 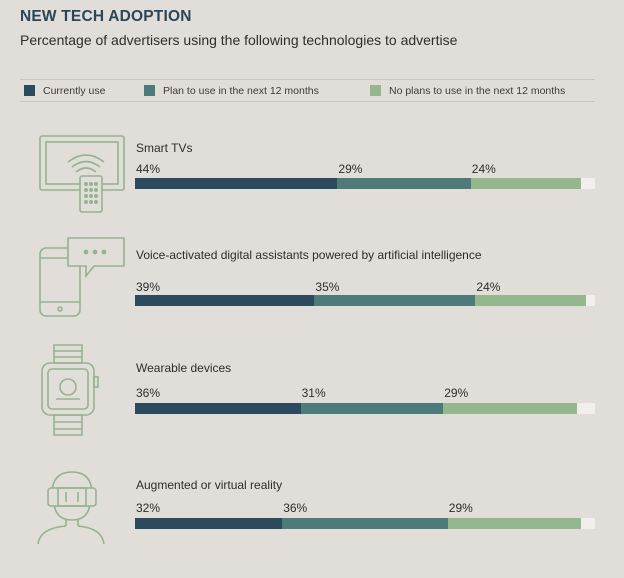 What do you see at coordinates (241, 90) in the screenshot?
I see `legend-label-plan: Plan to use in the next 12 months` at bounding box center [241, 90].